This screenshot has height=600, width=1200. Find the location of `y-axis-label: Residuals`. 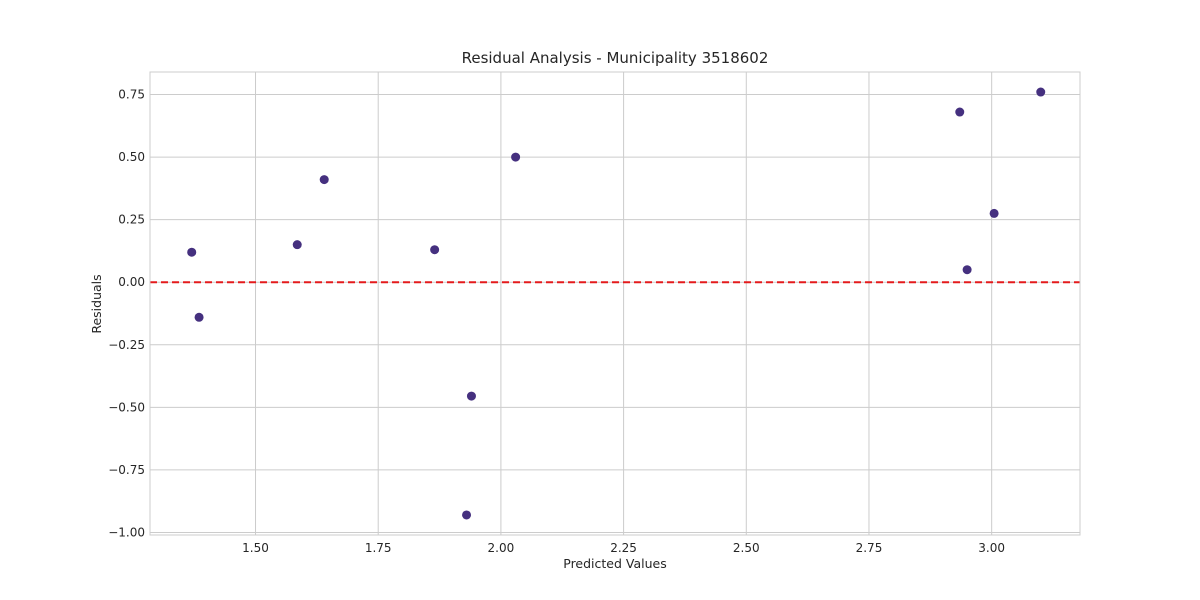

y-axis-label: Residuals is located at coordinates (96, 303).